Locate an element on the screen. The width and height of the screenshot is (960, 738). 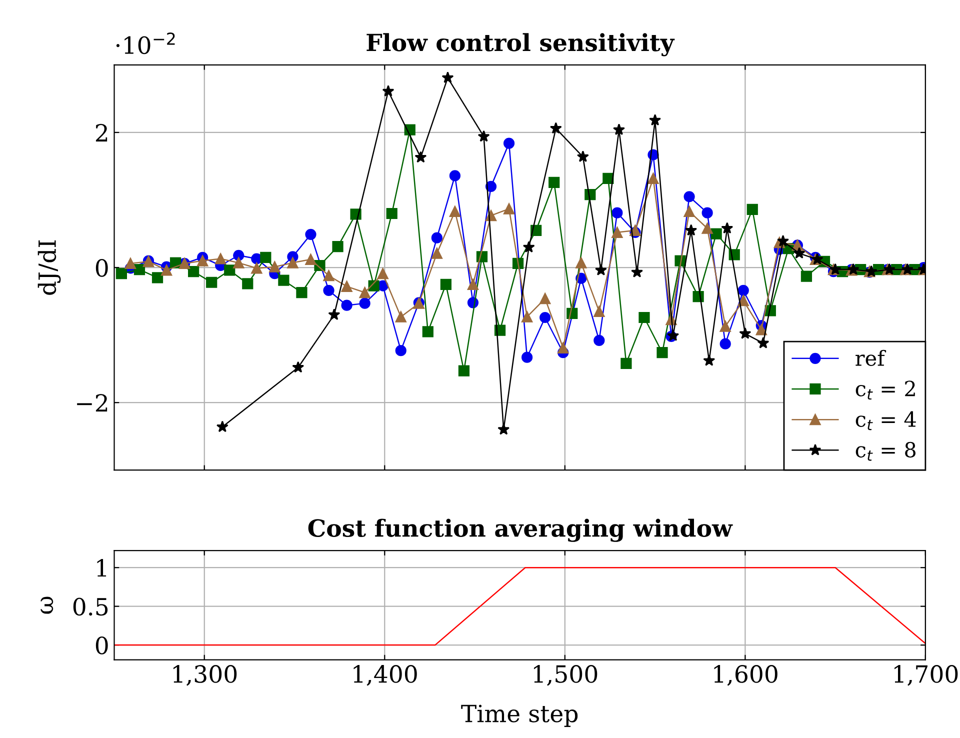
x-tick-label: 1,500 is located at coordinates (566, 675).